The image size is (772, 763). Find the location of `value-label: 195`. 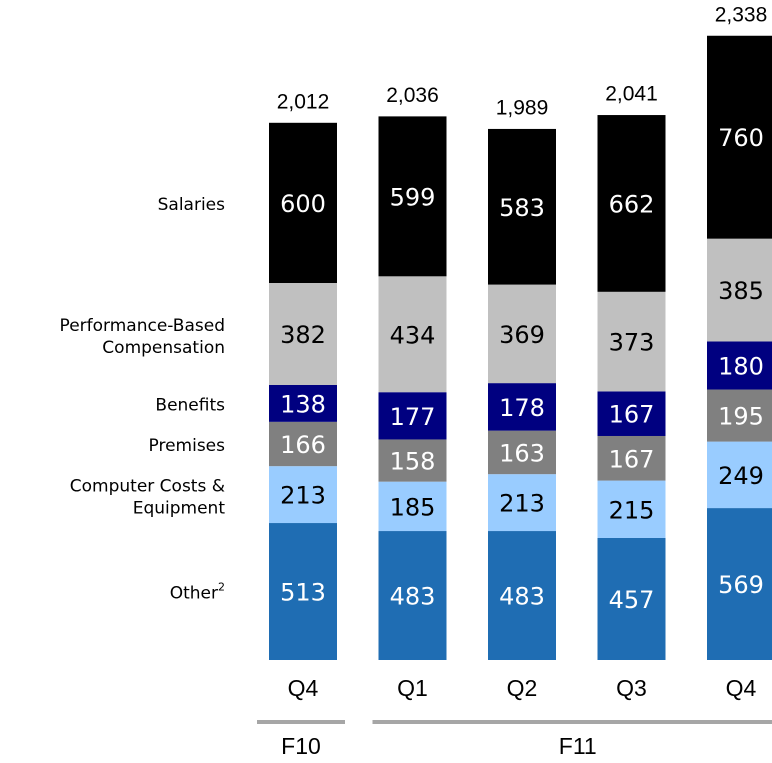

value-label: 195 is located at coordinates (741, 417).